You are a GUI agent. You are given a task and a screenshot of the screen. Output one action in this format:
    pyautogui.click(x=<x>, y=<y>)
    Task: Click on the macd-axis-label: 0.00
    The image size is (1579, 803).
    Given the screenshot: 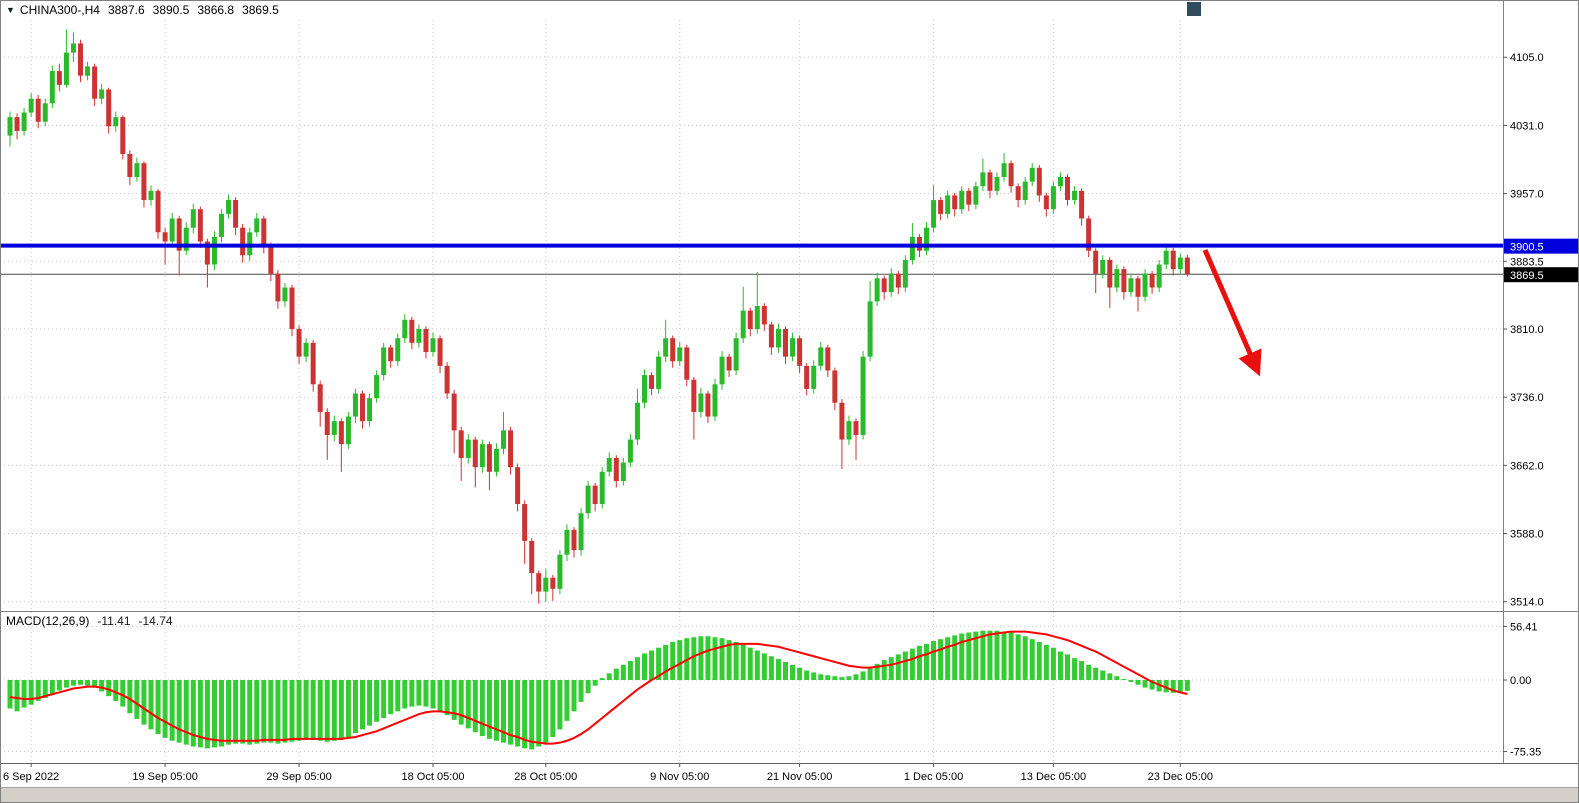 What is the action you would take?
    pyautogui.click(x=1520, y=681)
    